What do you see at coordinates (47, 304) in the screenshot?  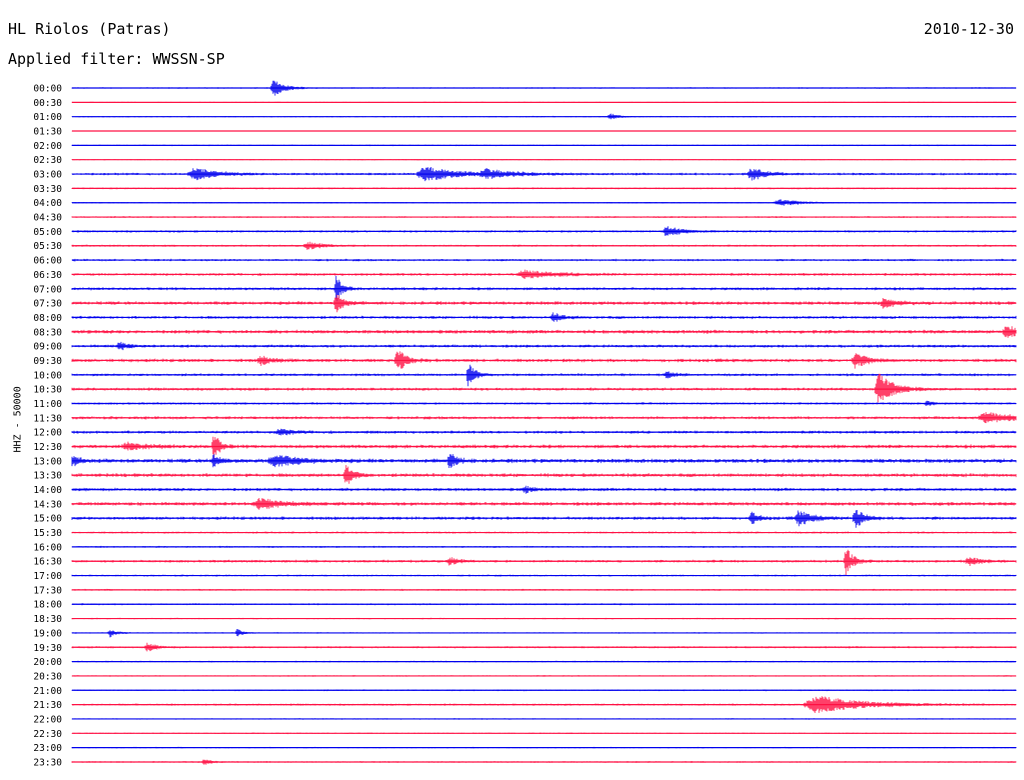 I see `time-label-0730: 07:30` at bounding box center [47, 304].